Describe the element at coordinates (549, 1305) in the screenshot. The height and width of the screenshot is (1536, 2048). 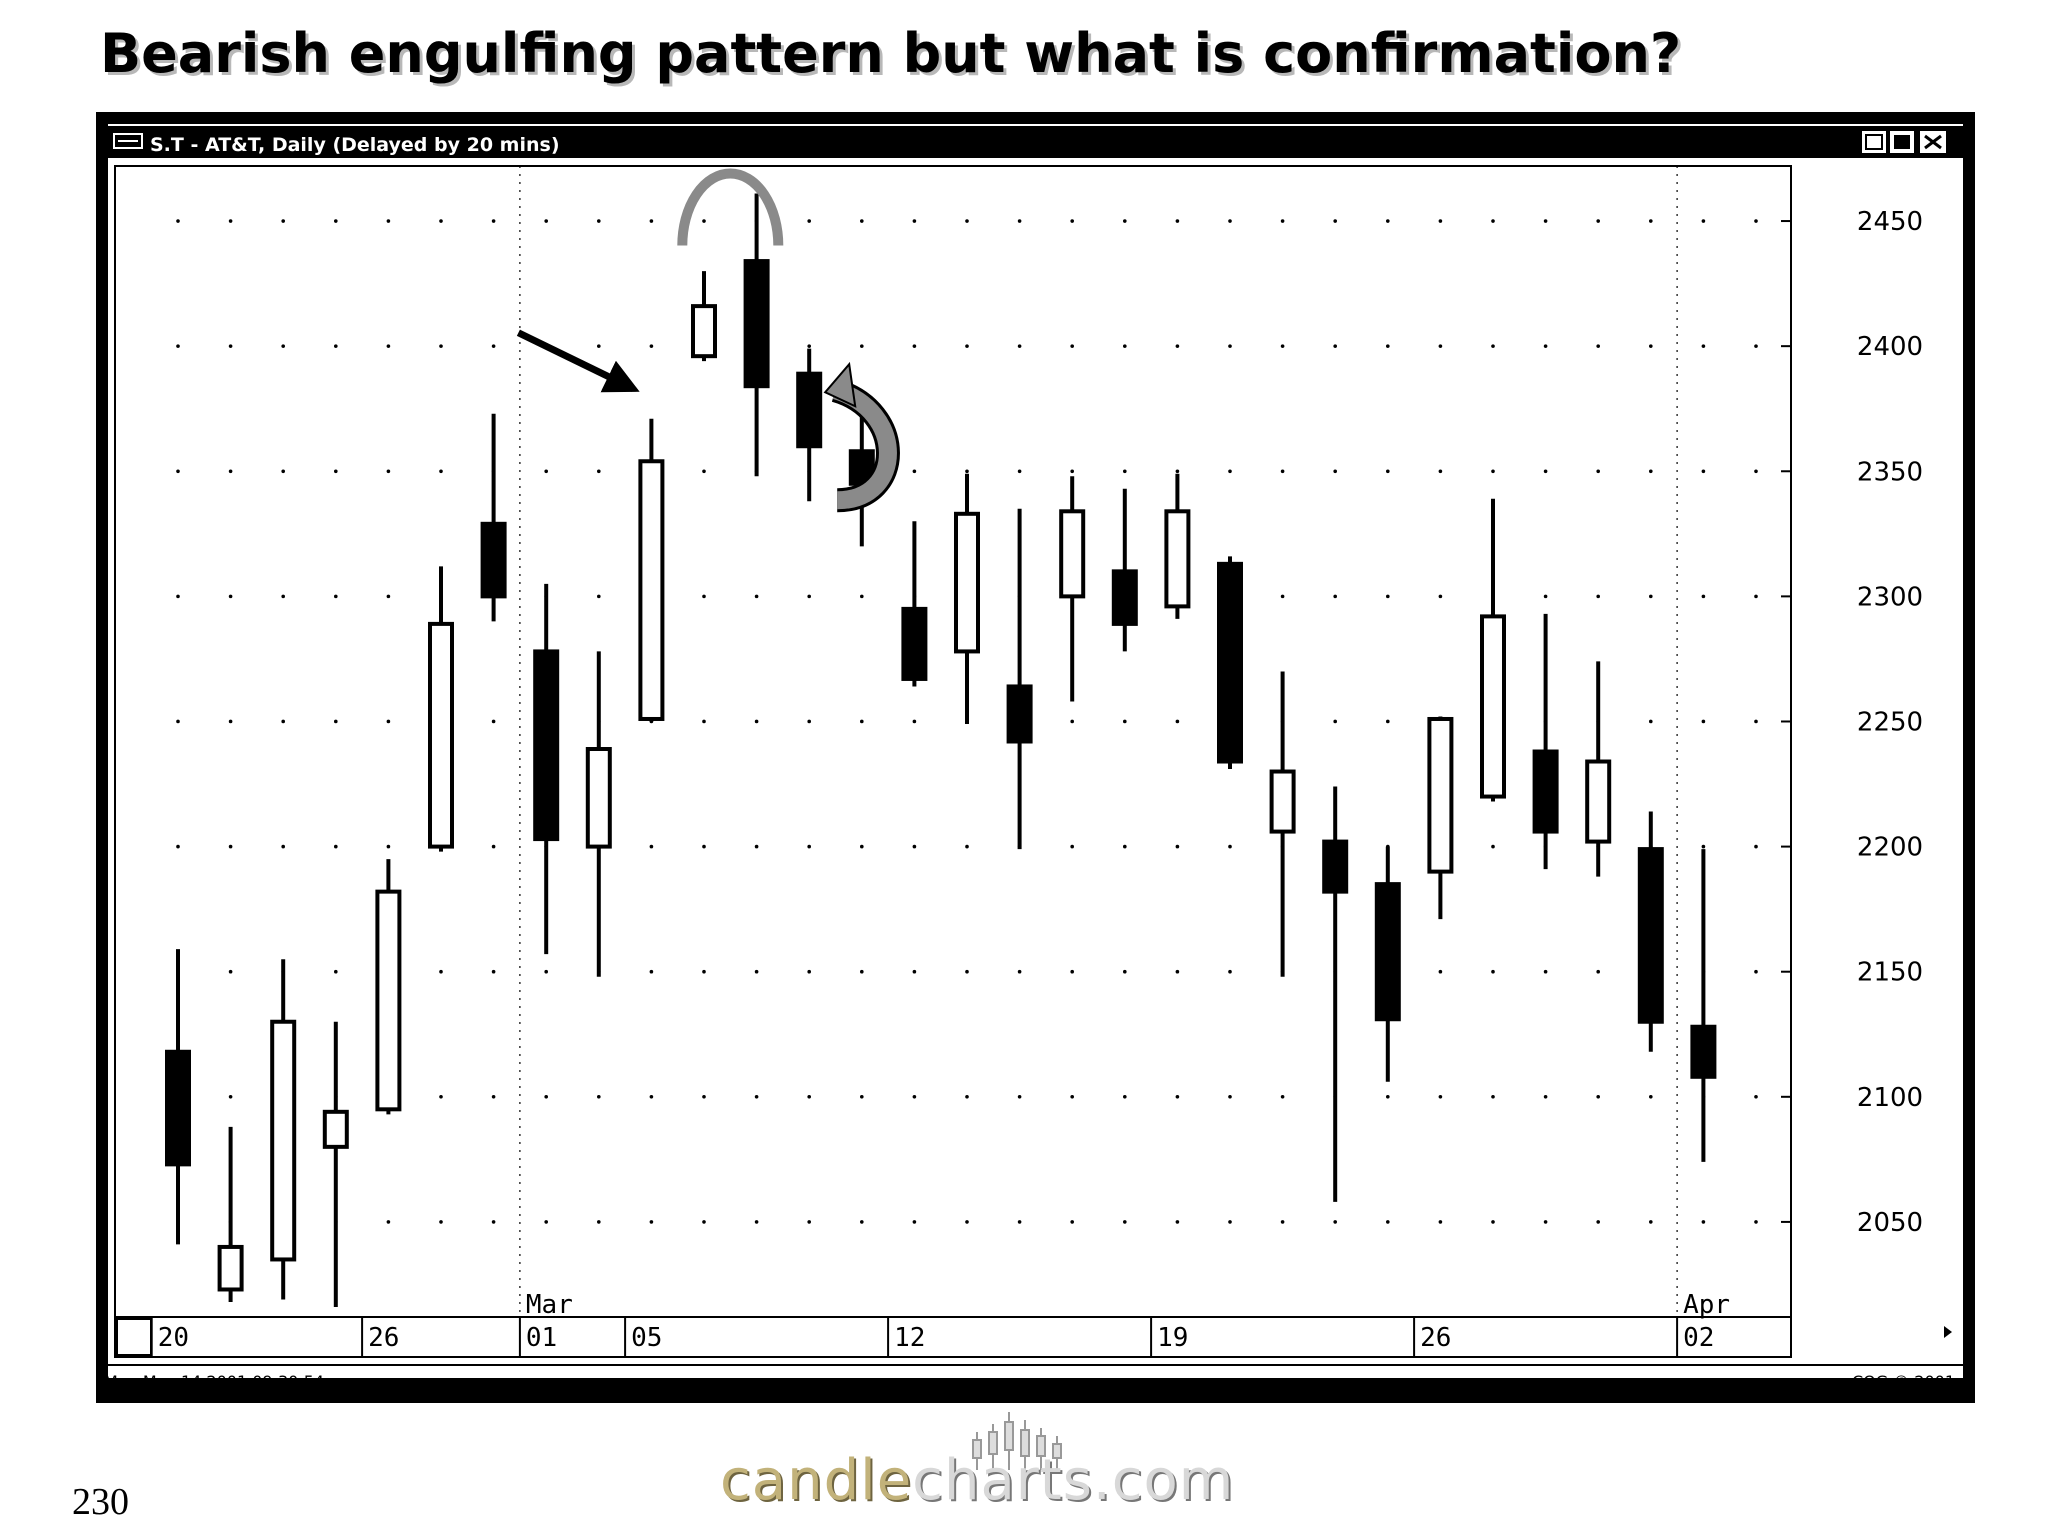
I see `month-label: Mar` at that location.